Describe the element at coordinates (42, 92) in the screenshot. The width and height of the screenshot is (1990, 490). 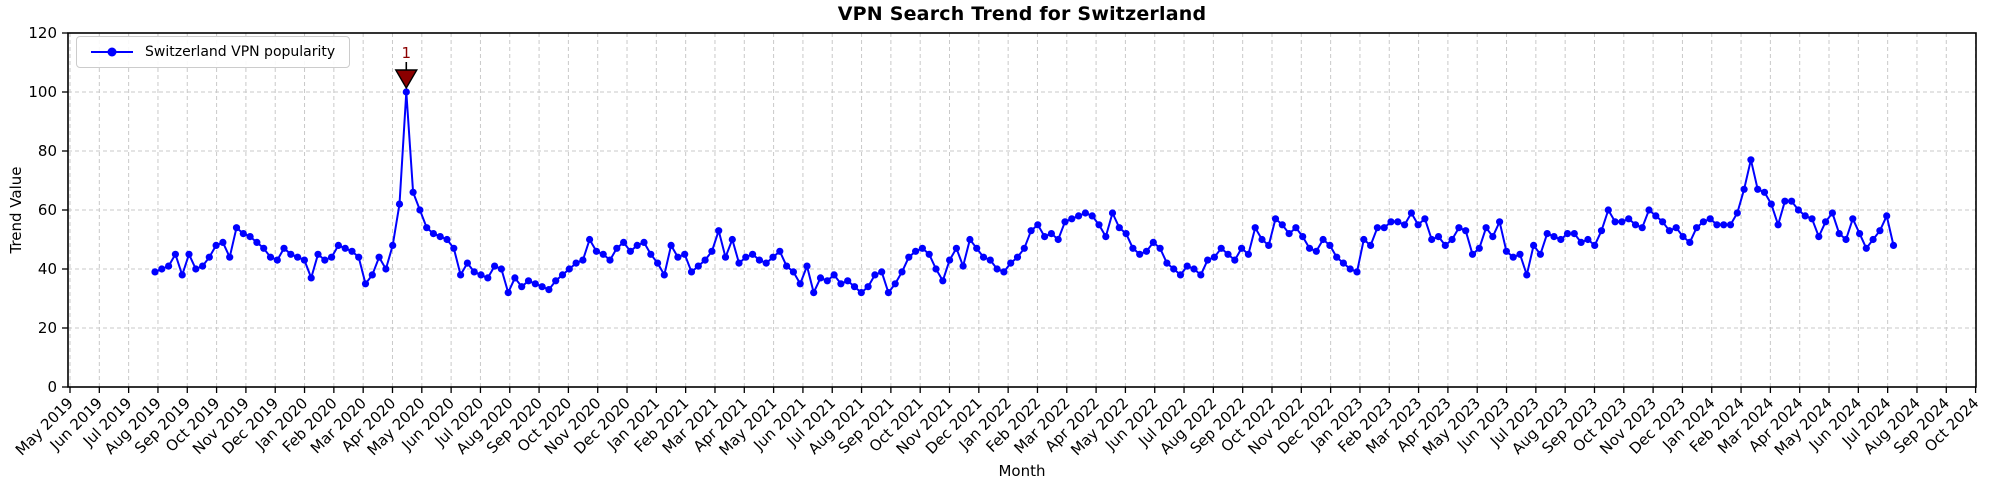
I see `y-tick-label: 100` at that location.